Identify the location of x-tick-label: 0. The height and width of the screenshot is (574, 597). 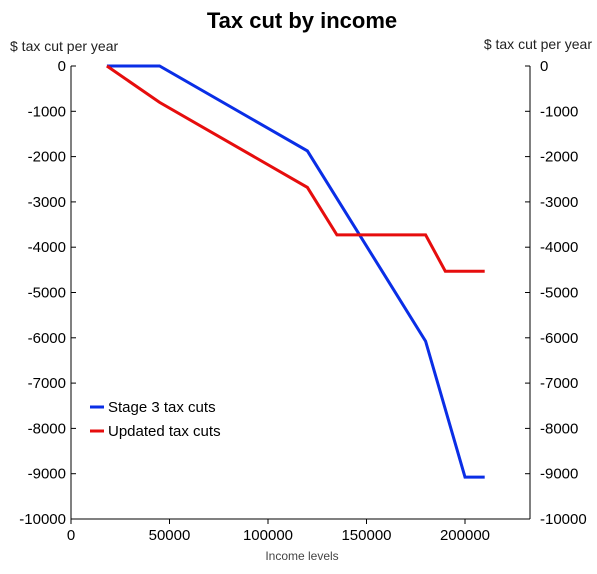
(71, 535).